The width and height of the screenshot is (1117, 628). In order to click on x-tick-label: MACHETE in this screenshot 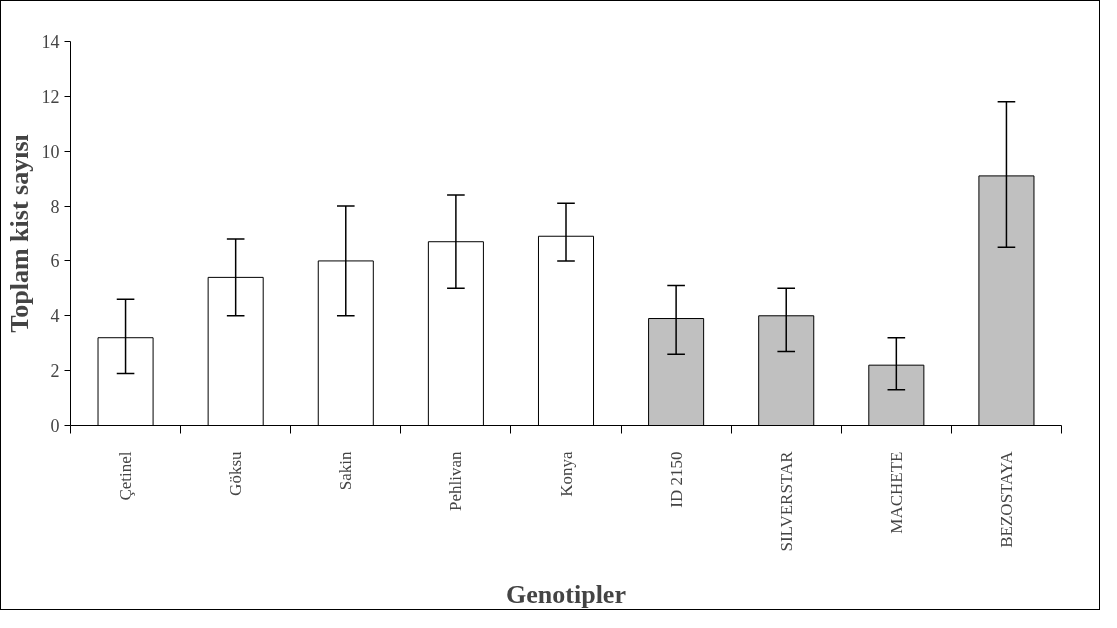, I will do `click(896, 492)`.